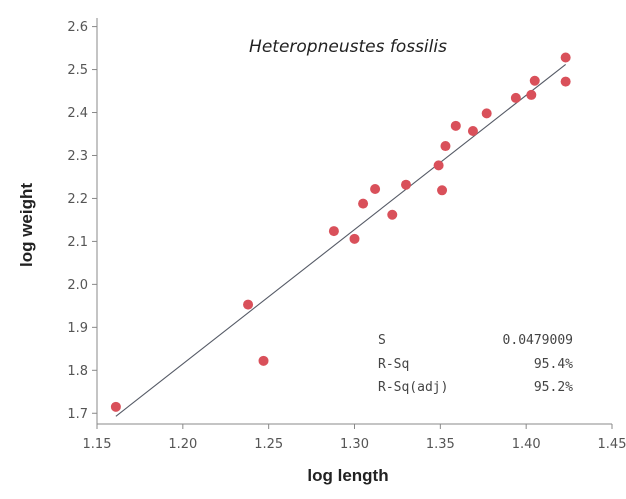 The width and height of the screenshot is (626, 499). Describe the element at coordinates (382, 340) in the screenshot. I see `stat-label-s: S` at that location.